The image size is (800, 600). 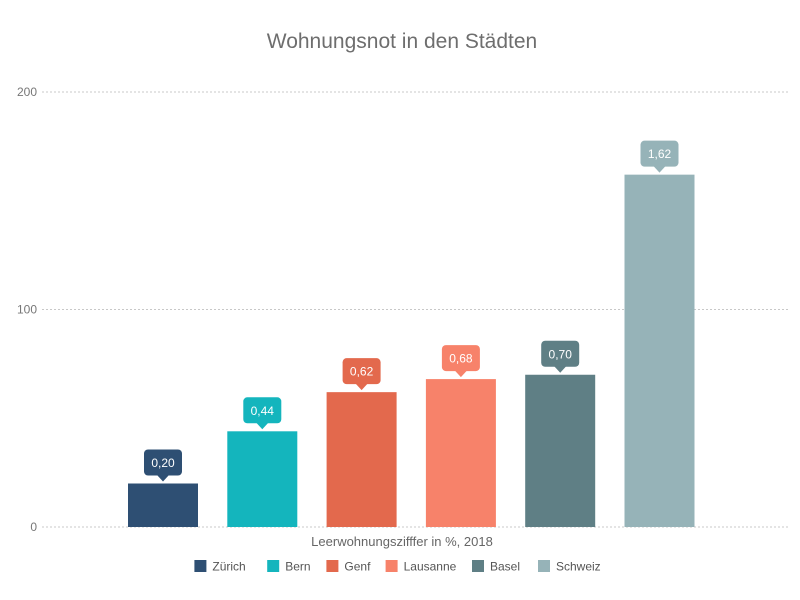 I want to click on data-label-callout: 0,62, so click(x=361, y=374).